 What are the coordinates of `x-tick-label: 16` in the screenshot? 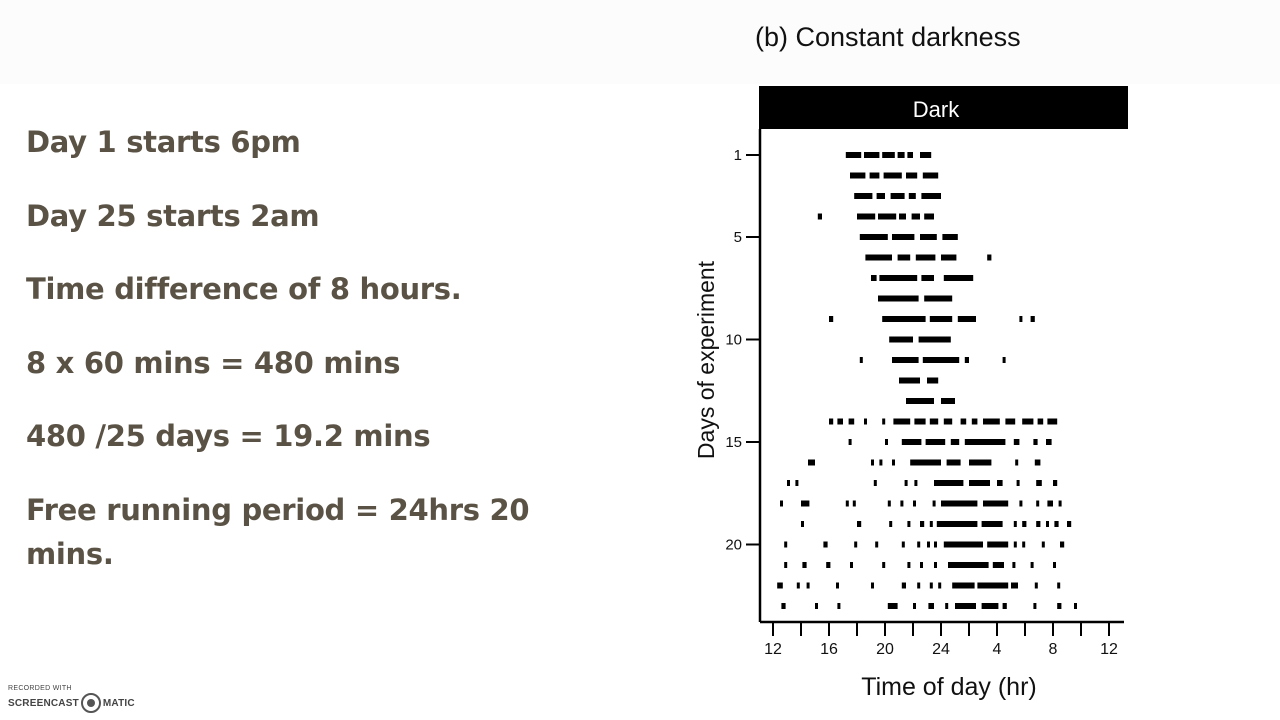 It's located at (829, 649).